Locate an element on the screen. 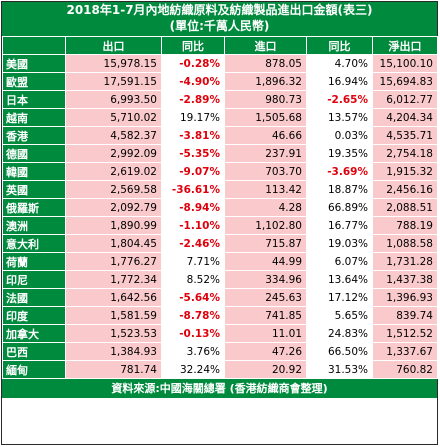  table-row: 英國 2,569.58 -36.61% 113.42 18.87% 2,456.16 is located at coordinates (220, 189).